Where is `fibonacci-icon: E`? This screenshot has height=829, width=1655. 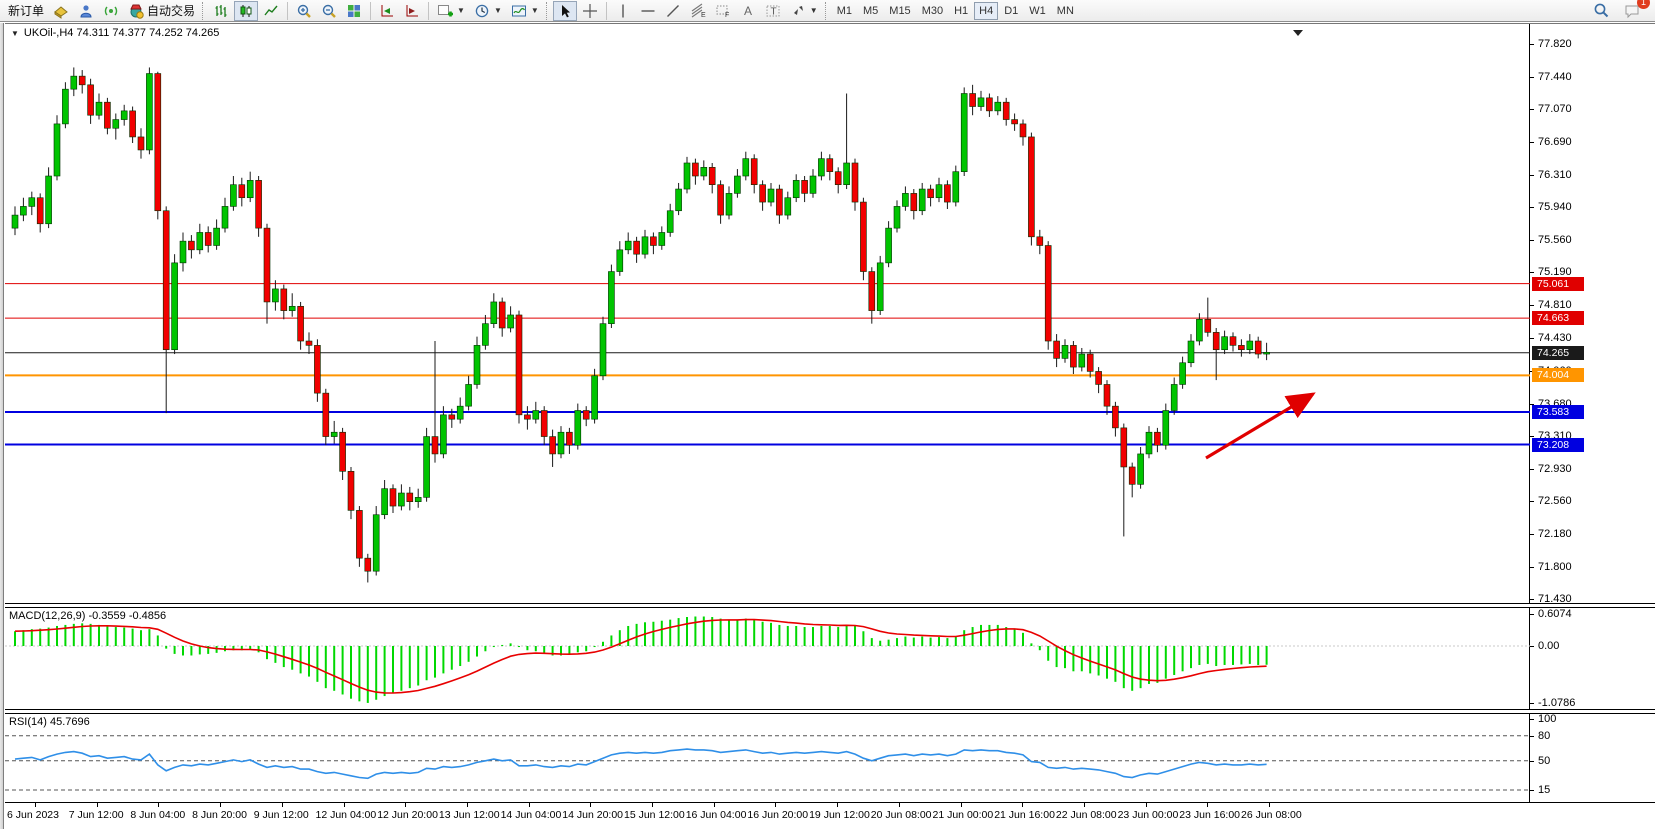 fibonacci-icon: E is located at coordinates (698, 11).